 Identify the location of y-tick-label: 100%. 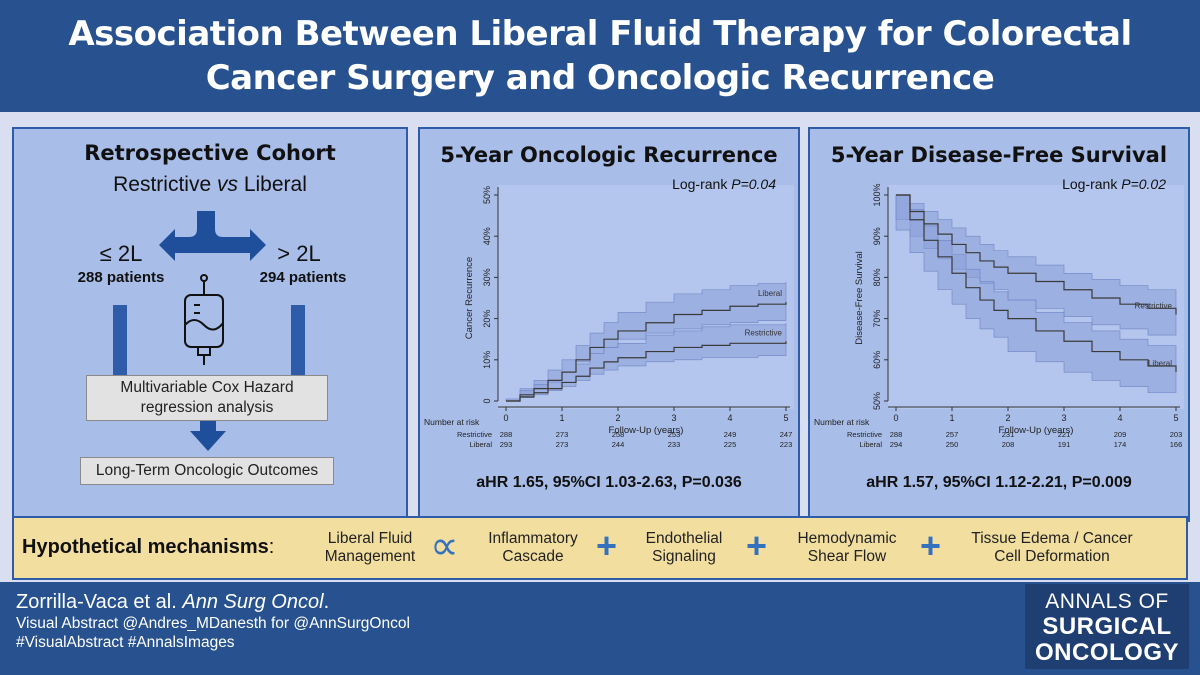
(877, 194).